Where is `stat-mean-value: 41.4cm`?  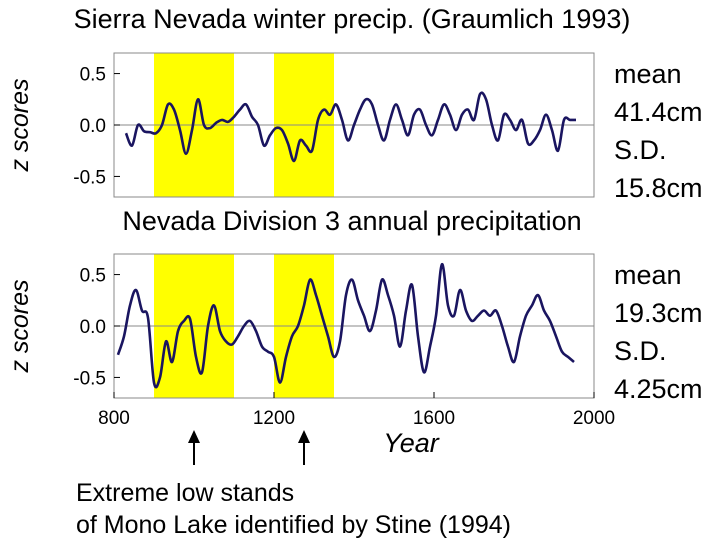
stat-mean-value: 41.4cm is located at coordinates (658, 112).